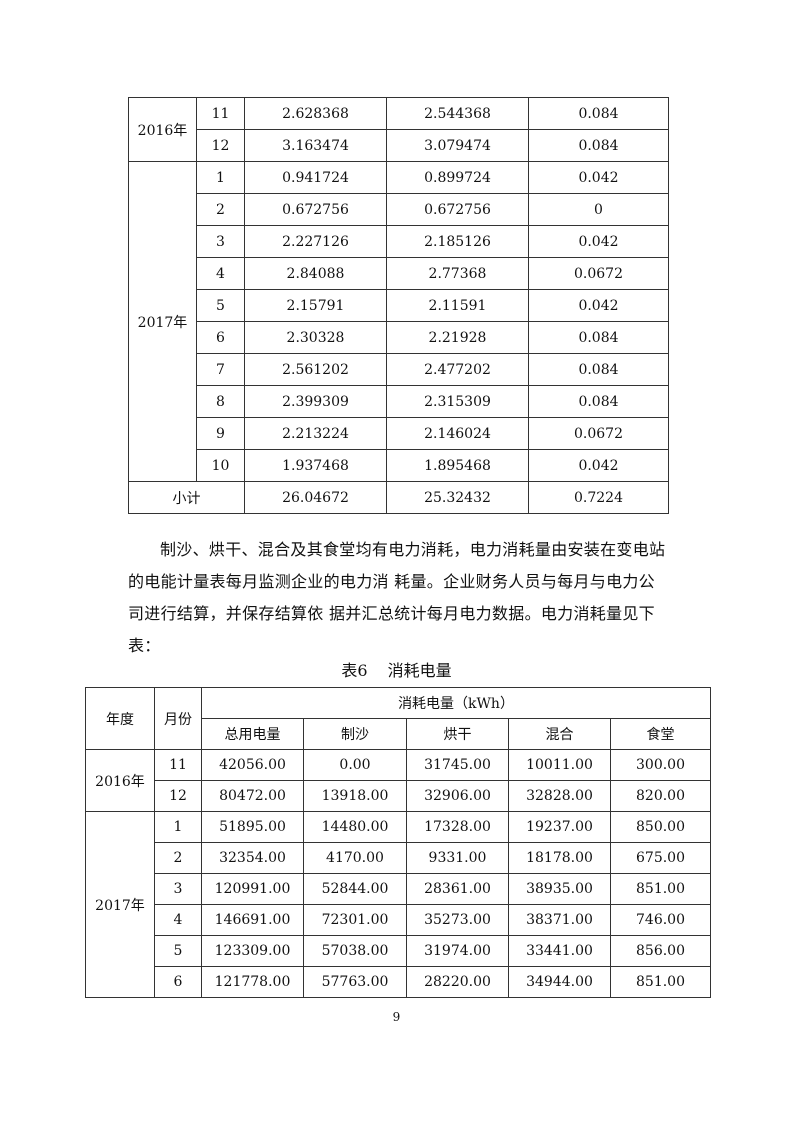  What do you see at coordinates (399, 858) in the screenshot?
I see `table-row: 2 32354.00 4170.00 9331.00 18178.00 675.00` at bounding box center [399, 858].